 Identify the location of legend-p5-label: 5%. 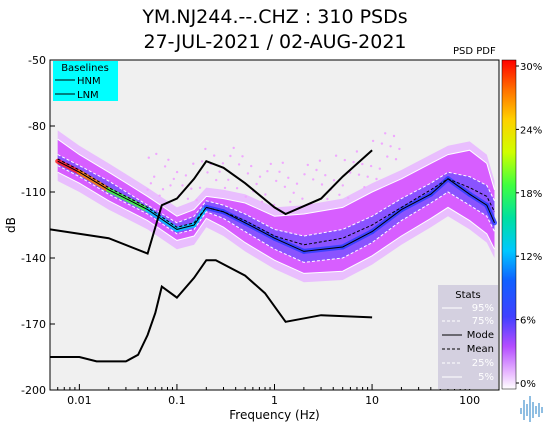
(486, 377).